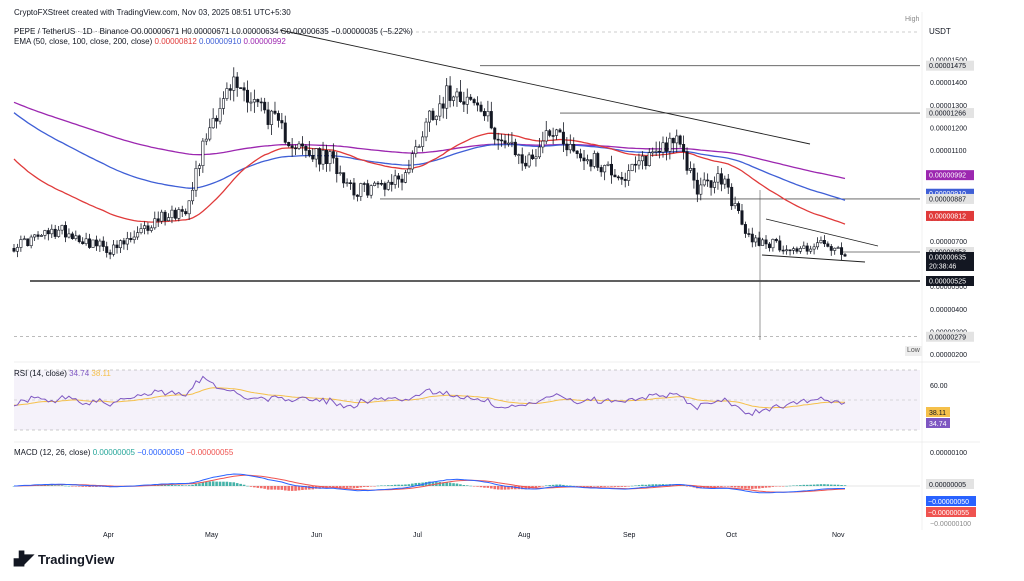 The image size is (1024, 581). Describe the element at coordinates (64, 559) in the screenshot. I see `tradingview-logo: ▟◤ TradingView` at that location.